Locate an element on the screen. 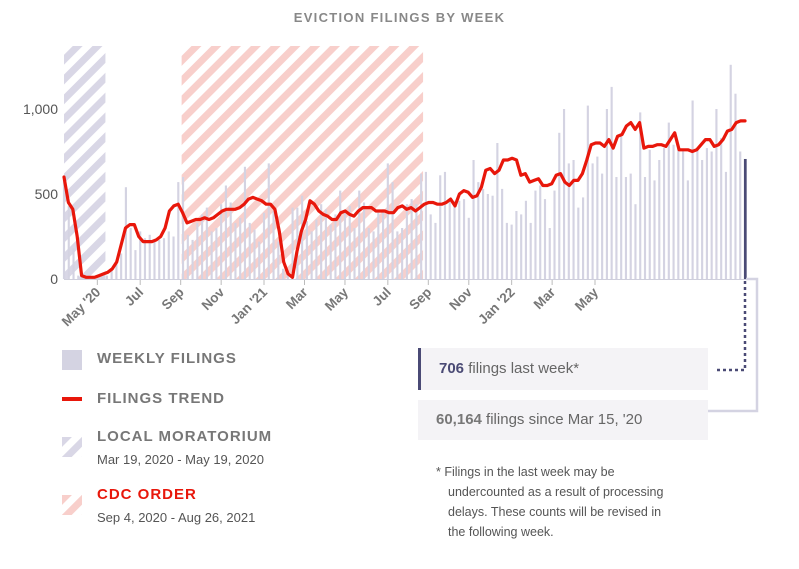 The width and height of the screenshot is (799, 569). since-connector is located at coordinates (733, 345).